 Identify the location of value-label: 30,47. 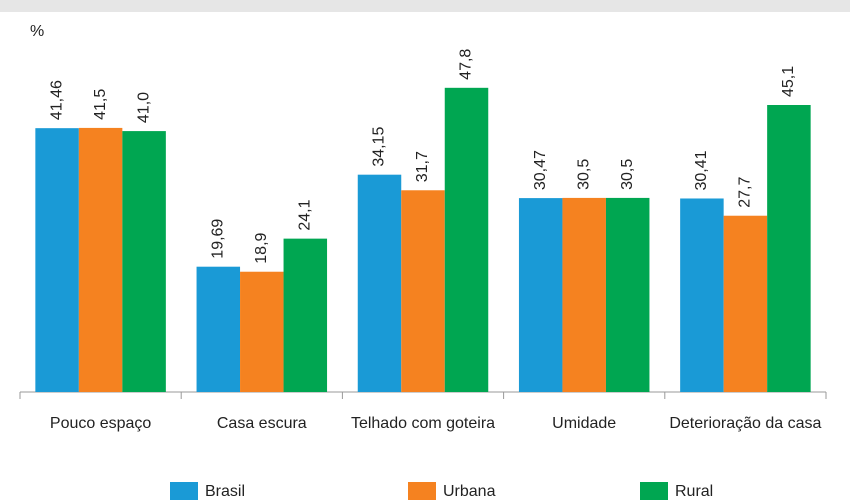
(540, 170).